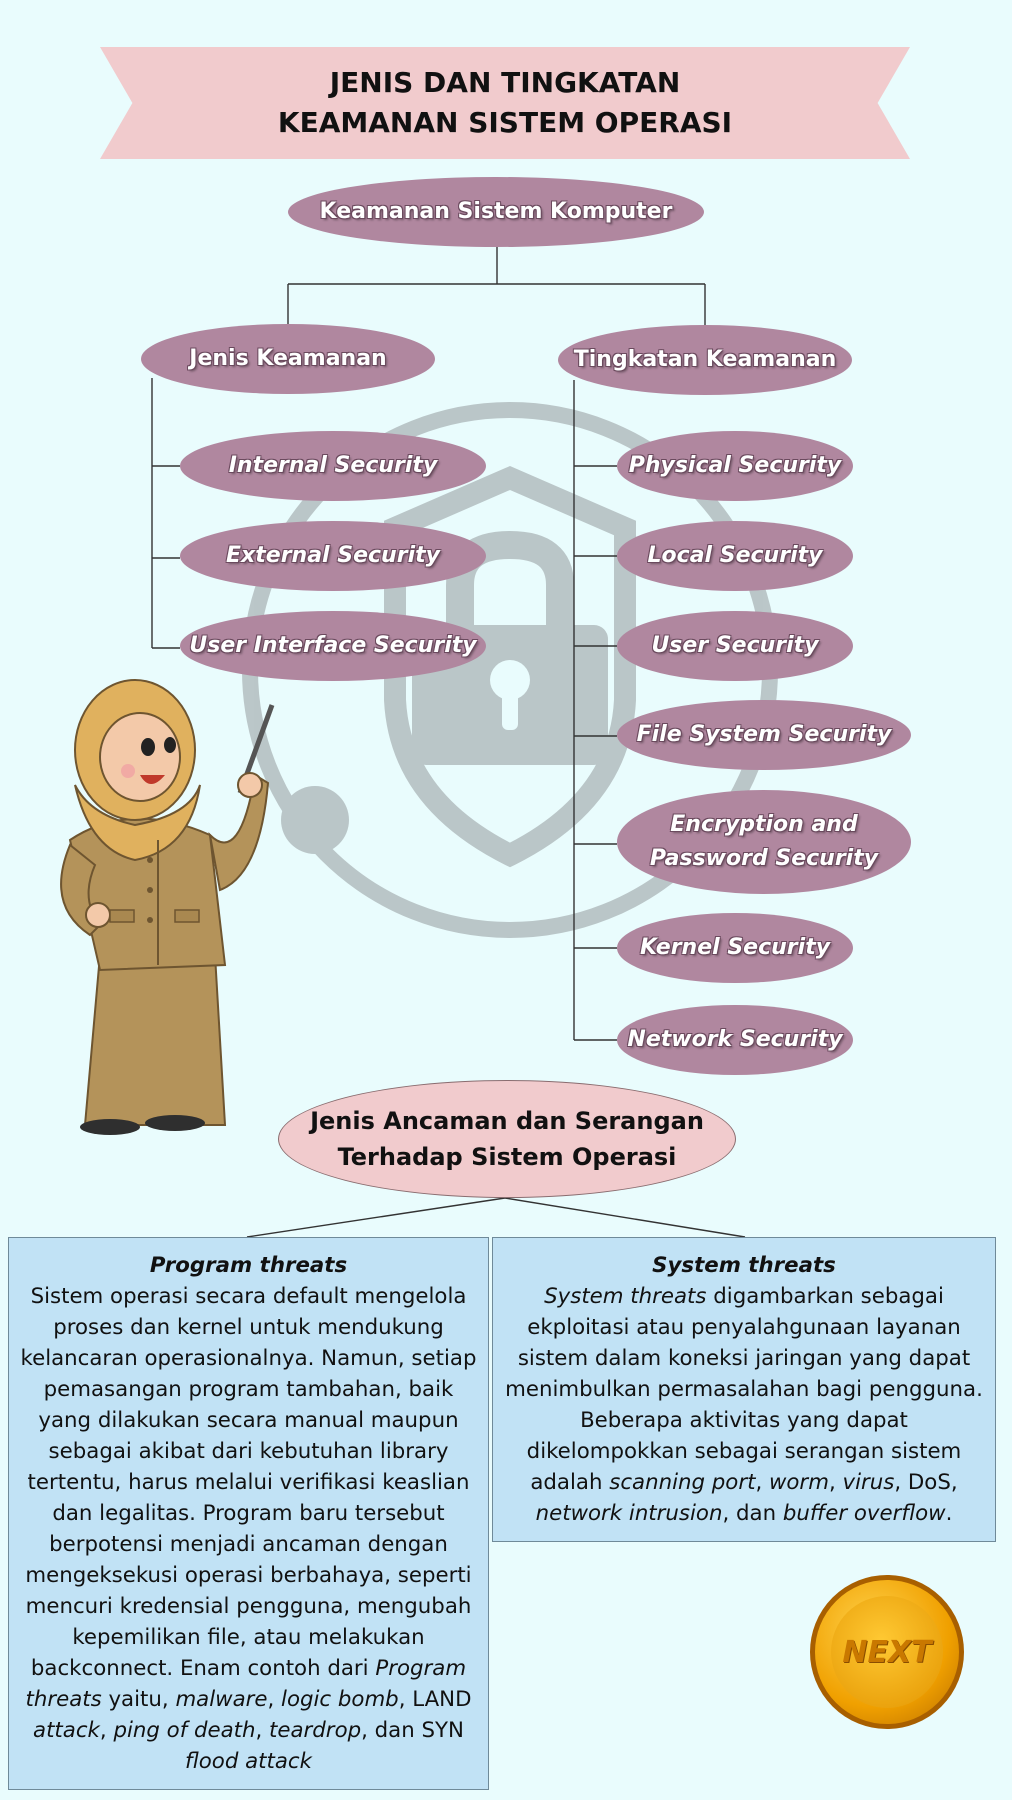 Image resolution: width=1012 pixels, height=1800 pixels. I want to click on tingkatan-keamanan-label: Tingkatan Keamanan, so click(705, 359).